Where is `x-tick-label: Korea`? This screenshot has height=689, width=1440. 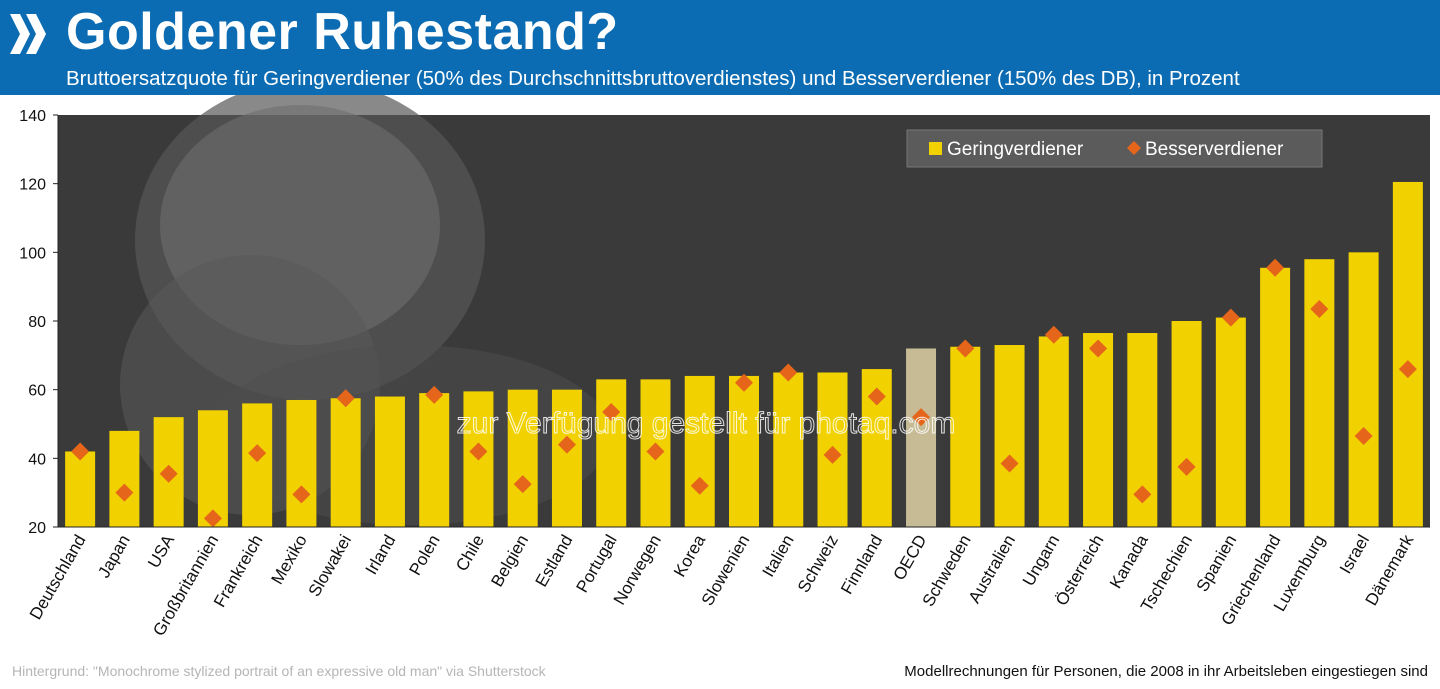 x-tick-label: Korea is located at coordinates (689, 555).